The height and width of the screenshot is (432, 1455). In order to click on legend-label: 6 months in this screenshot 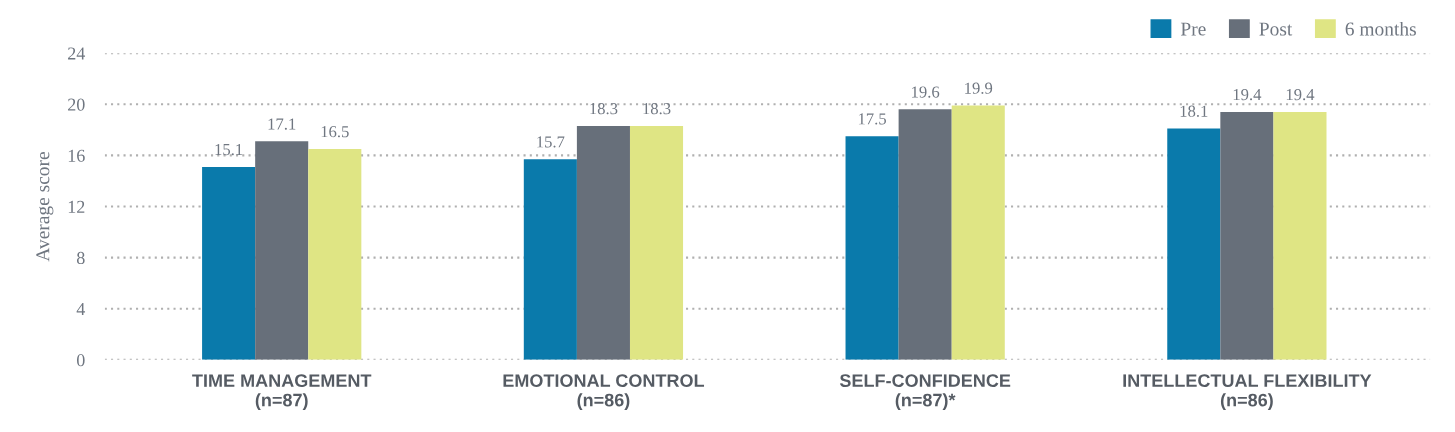, I will do `click(1380, 28)`.